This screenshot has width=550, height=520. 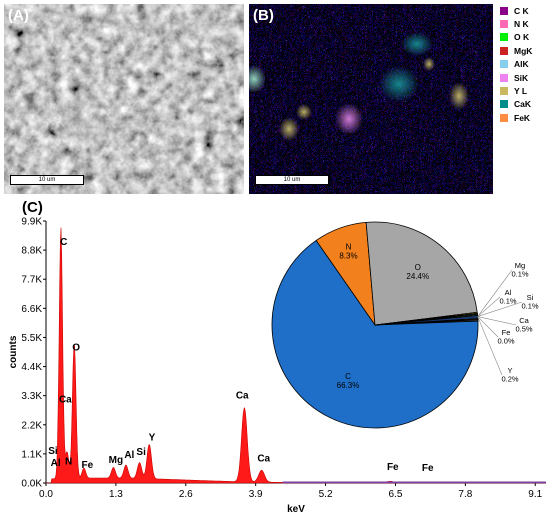 What do you see at coordinates (509, 370) in the screenshot?
I see `pie-callout-name: Y` at bounding box center [509, 370].